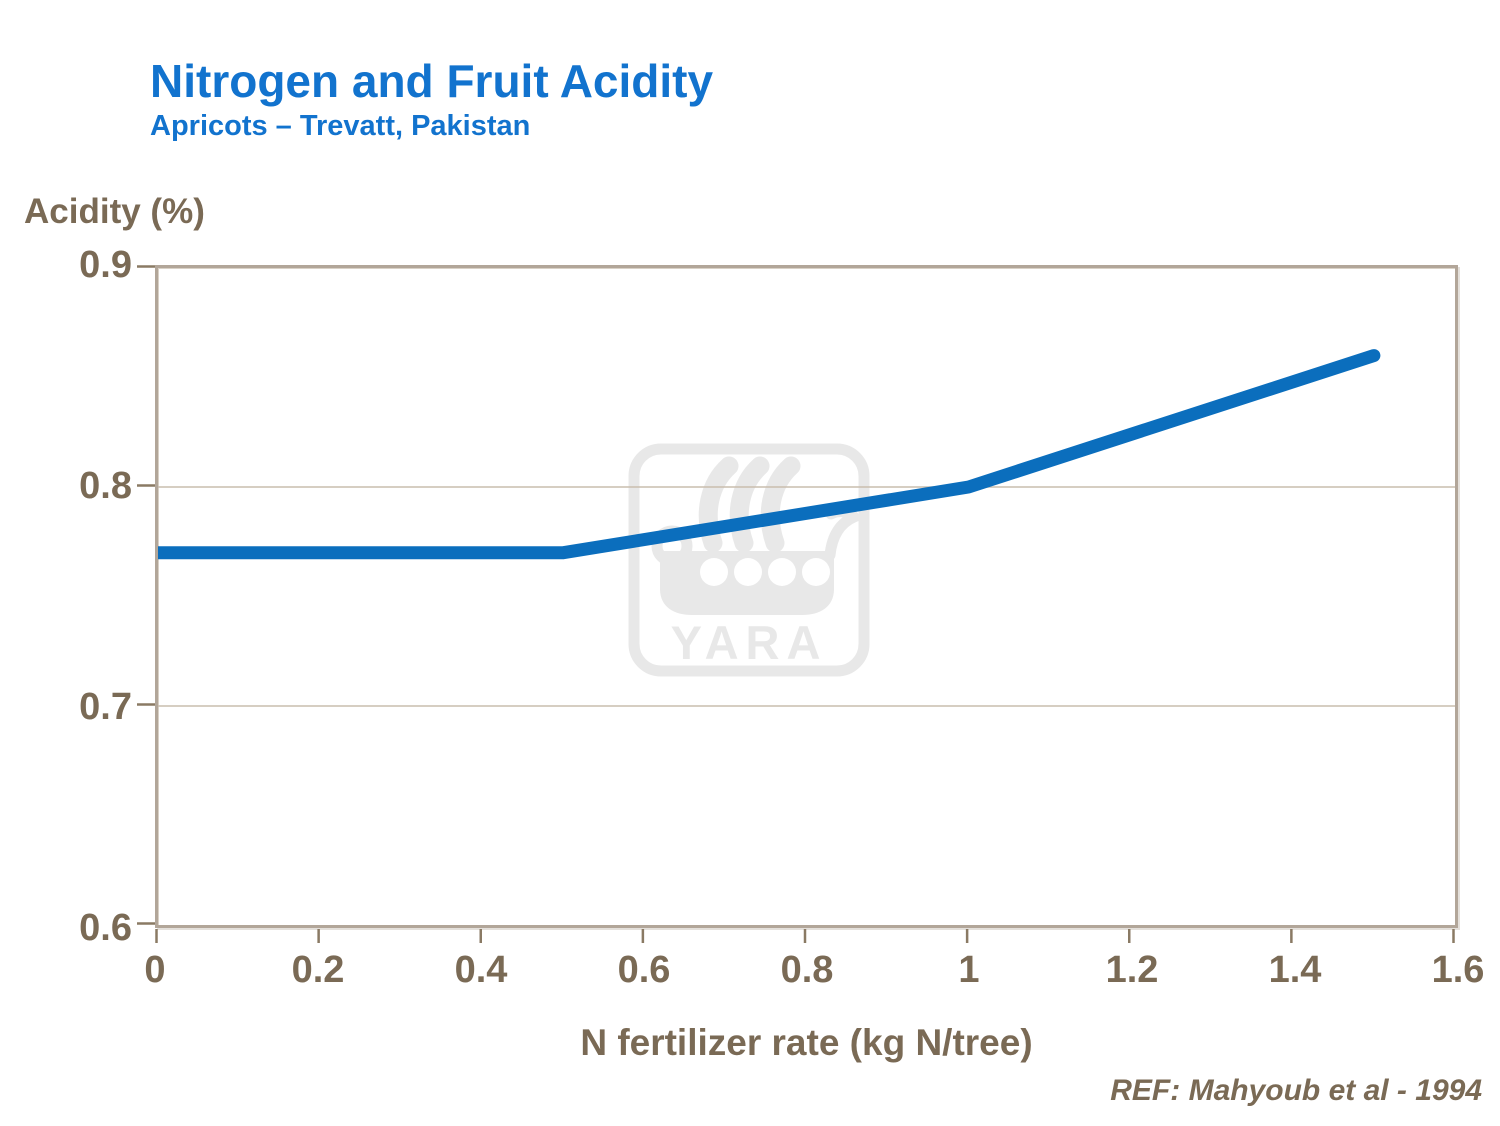  I want to click on watermark-frame, so click(749, 560).